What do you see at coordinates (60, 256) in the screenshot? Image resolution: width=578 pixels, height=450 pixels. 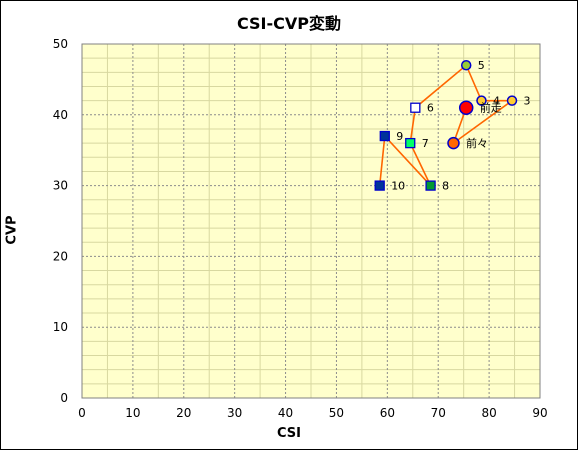 I see `y-tick-label: 20` at bounding box center [60, 256].